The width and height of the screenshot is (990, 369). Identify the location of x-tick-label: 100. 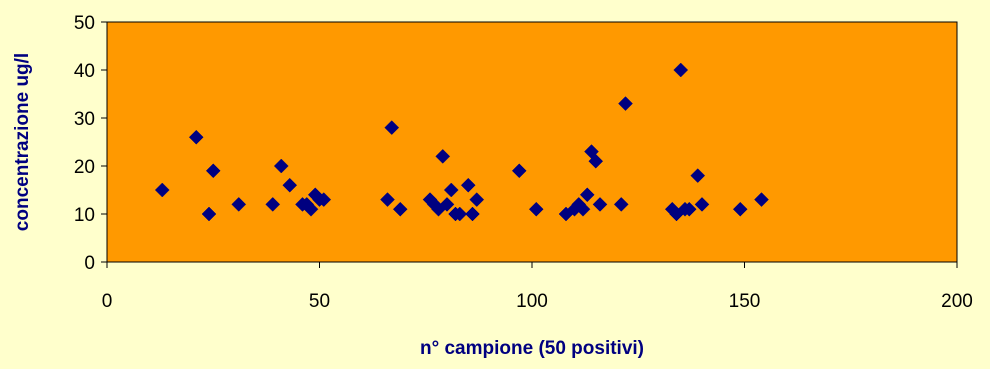
(532, 301).